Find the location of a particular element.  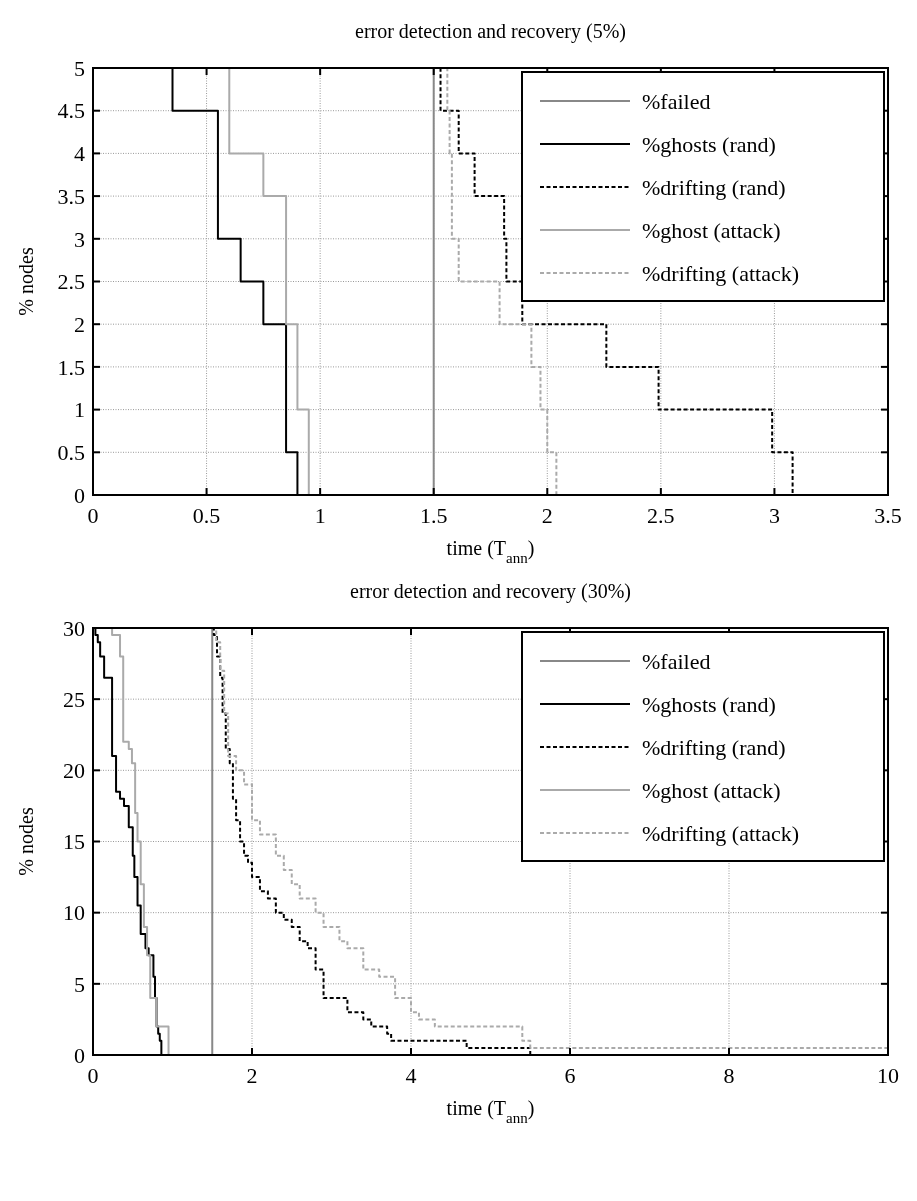

y-tick-label: 3.5 is located at coordinates (71, 196).